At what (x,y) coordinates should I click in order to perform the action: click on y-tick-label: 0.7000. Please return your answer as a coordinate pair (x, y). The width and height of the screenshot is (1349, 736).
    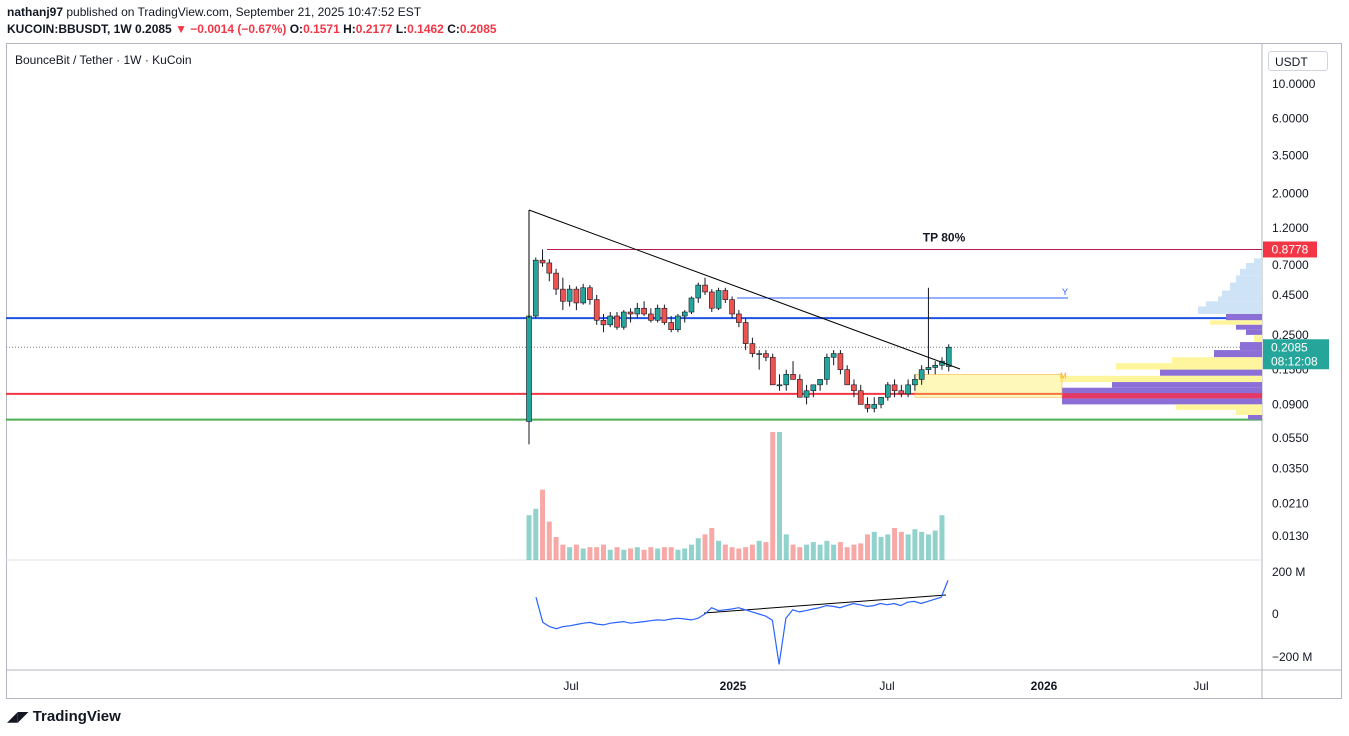
    Looking at the image, I should click on (1290, 265).